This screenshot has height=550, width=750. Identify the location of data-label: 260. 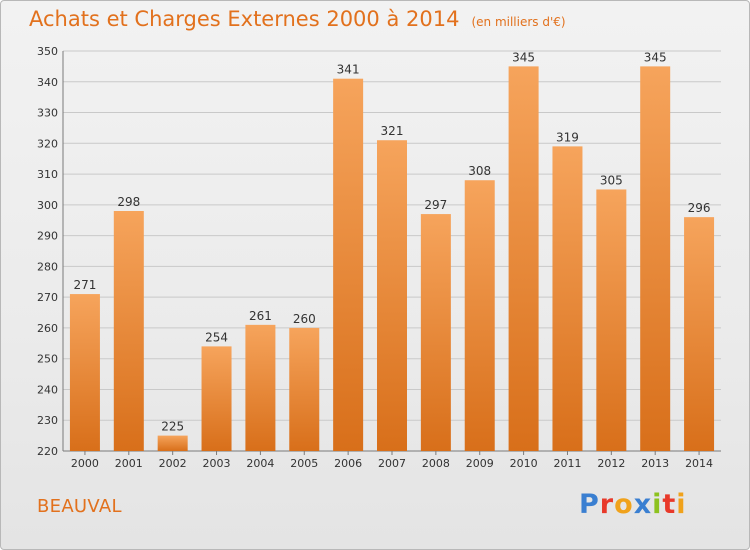
(304, 319).